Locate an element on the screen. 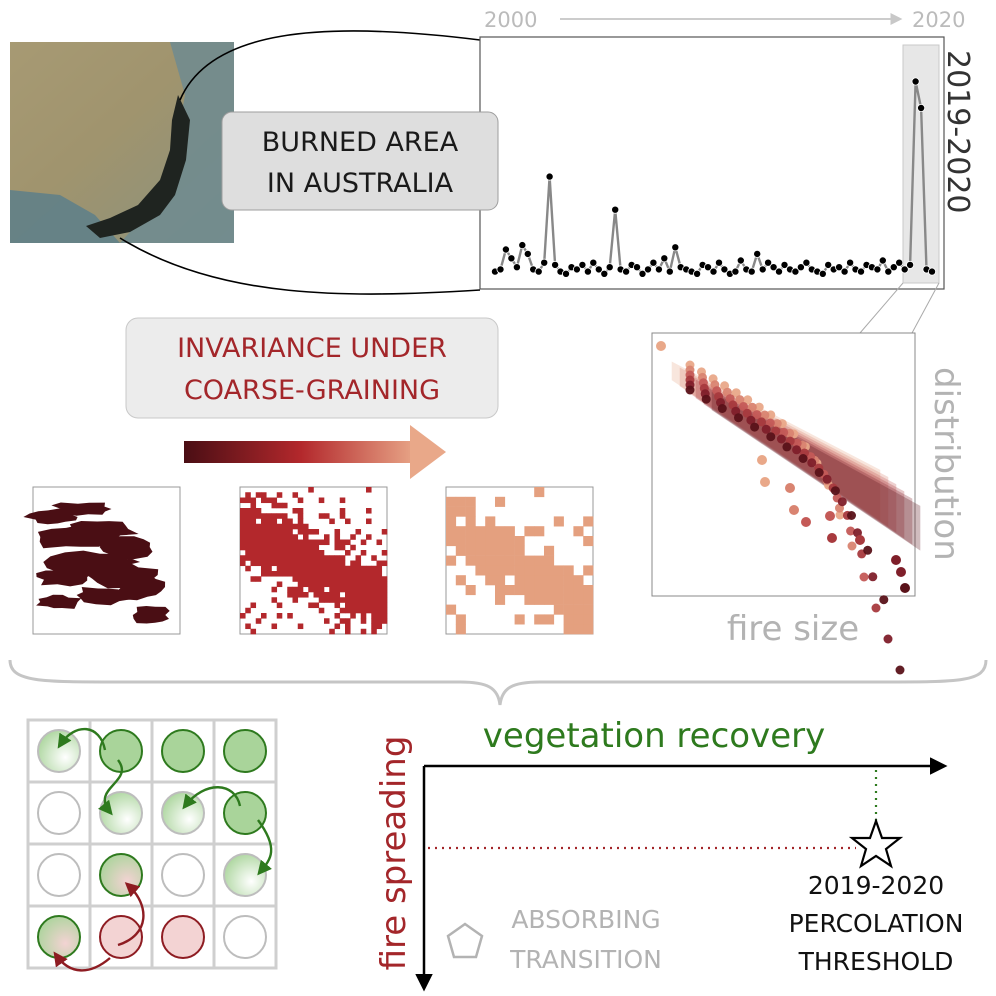 This screenshot has height=996, width=996. fire-map-medium is located at coordinates (313, 560).